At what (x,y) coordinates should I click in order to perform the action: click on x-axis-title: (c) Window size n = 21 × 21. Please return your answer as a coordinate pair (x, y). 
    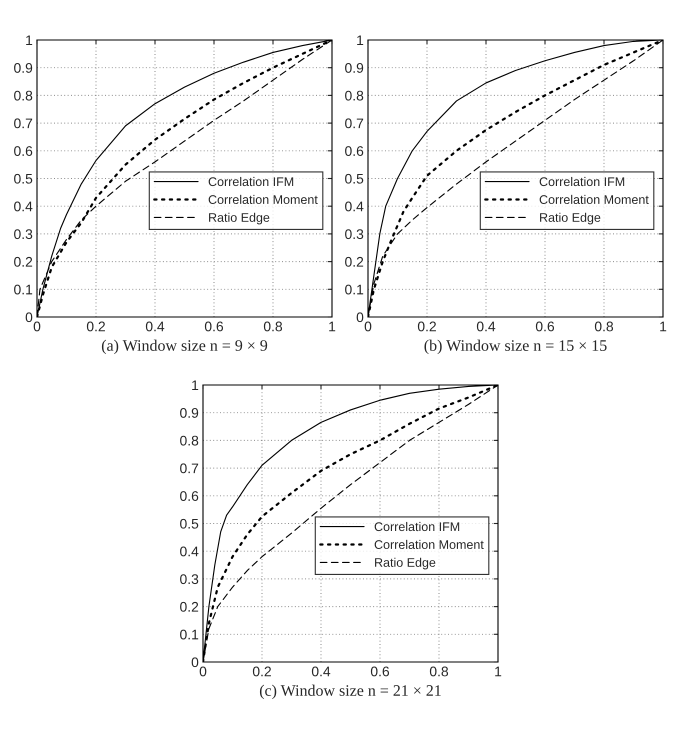
    Looking at the image, I should click on (350, 692).